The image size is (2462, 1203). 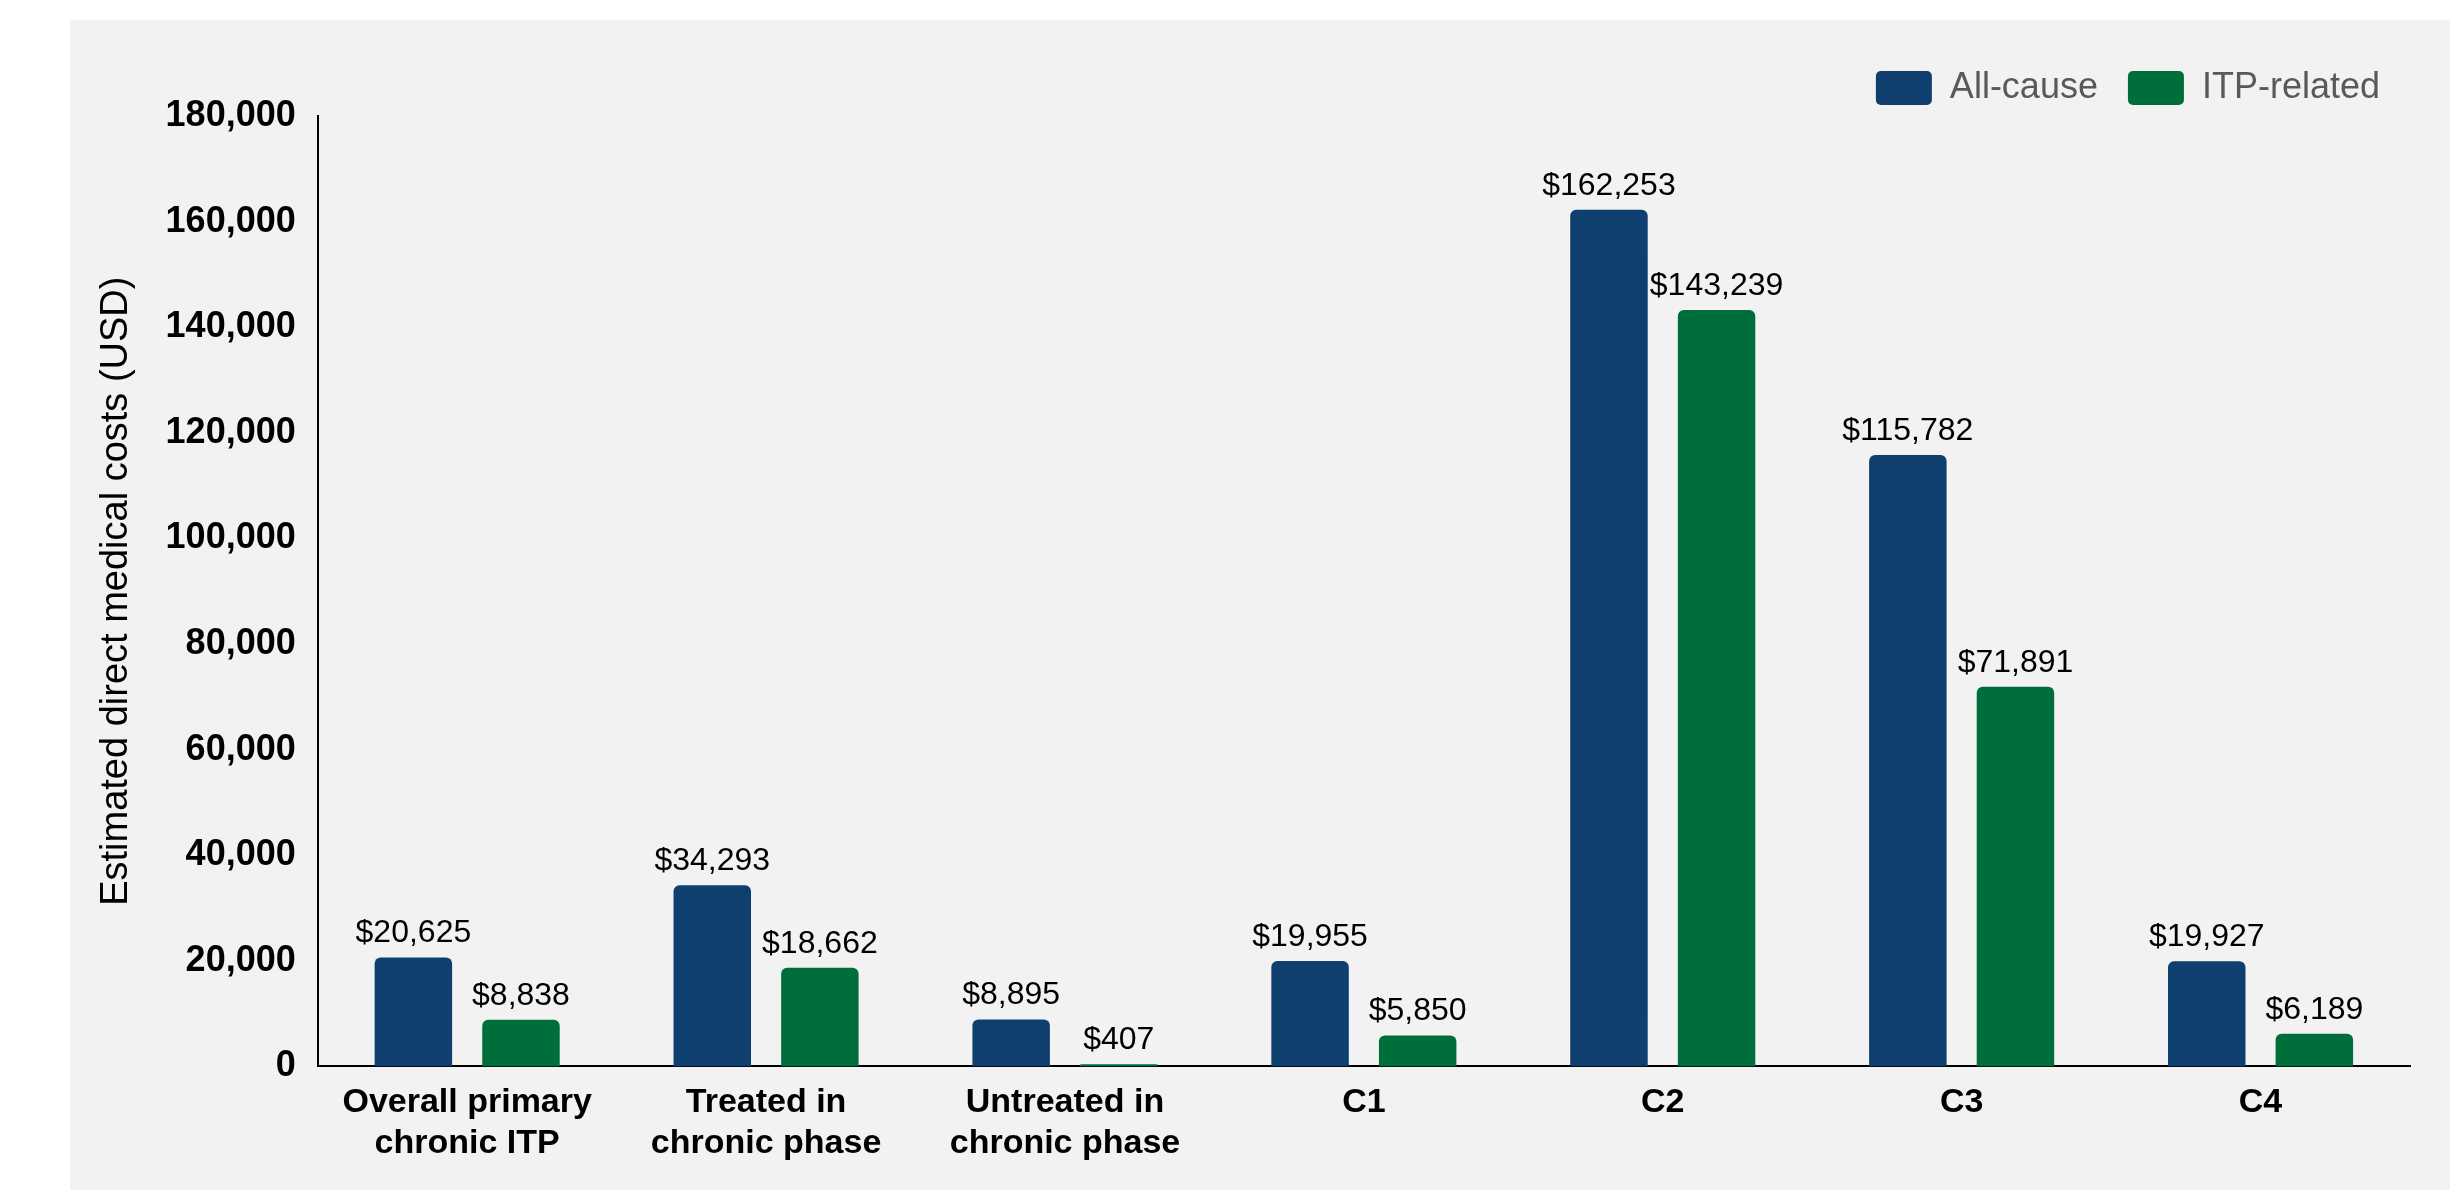 What do you see at coordinates (1663, 1100) in the screenshot?
I see `x-tick-label: C2` at bounding box center [1663, 1100].